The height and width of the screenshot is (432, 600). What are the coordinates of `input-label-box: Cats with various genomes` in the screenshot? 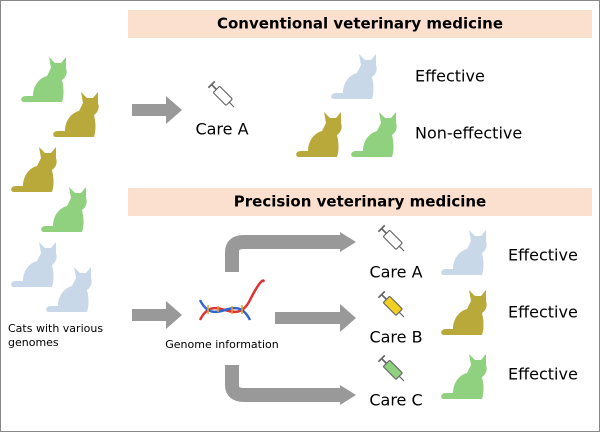 It's located at (56, 335).